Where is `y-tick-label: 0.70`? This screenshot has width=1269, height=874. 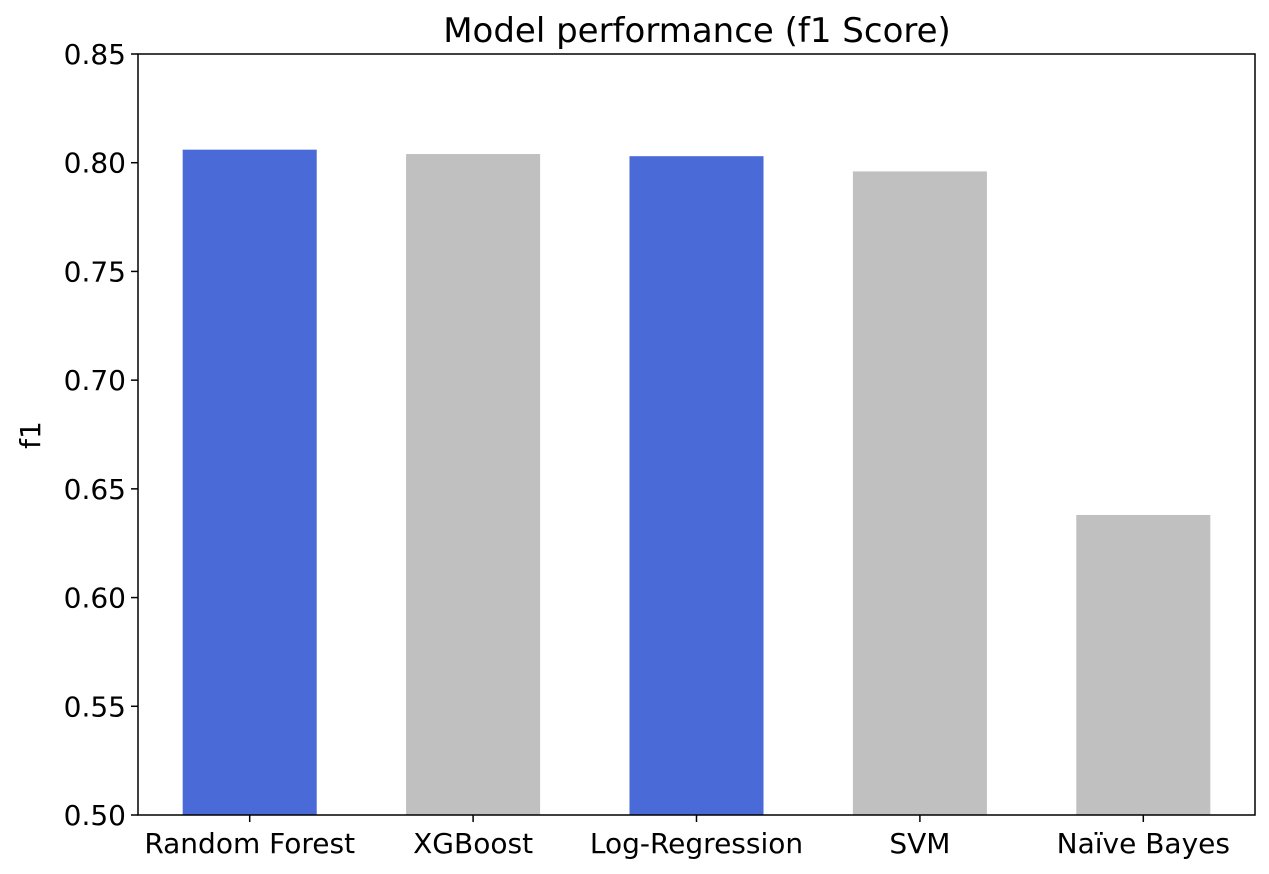 y-tick-label: 0.70 is located at coordinates (95, 380).